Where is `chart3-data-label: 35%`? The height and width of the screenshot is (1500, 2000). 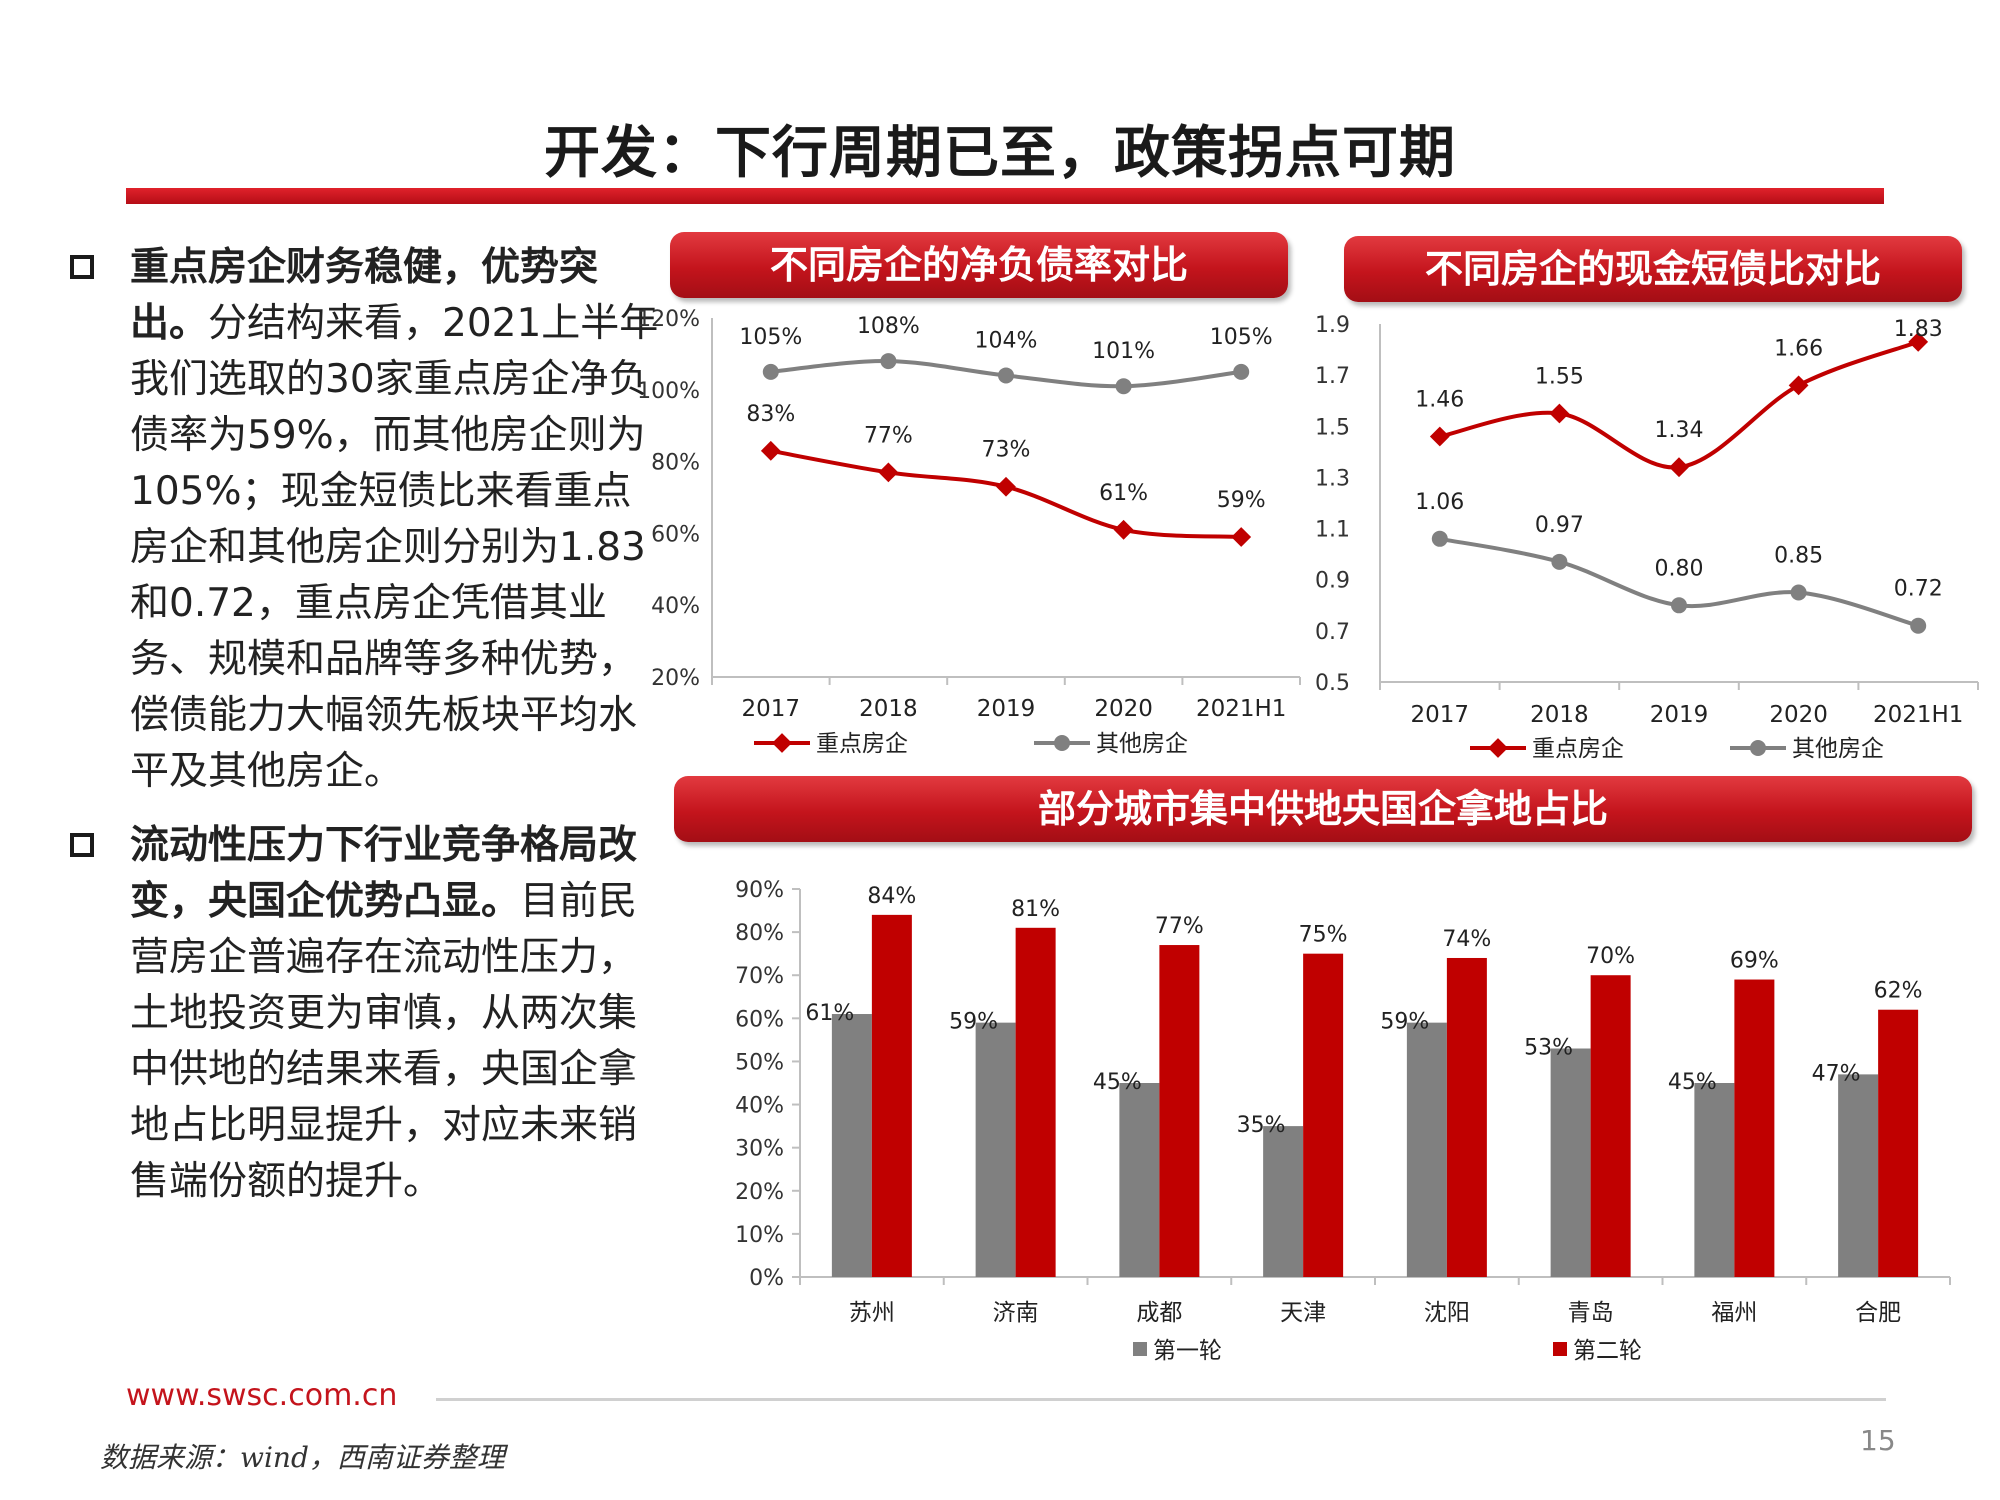
chart3-data-label: 35% is located at coordinates (1261, 1125).